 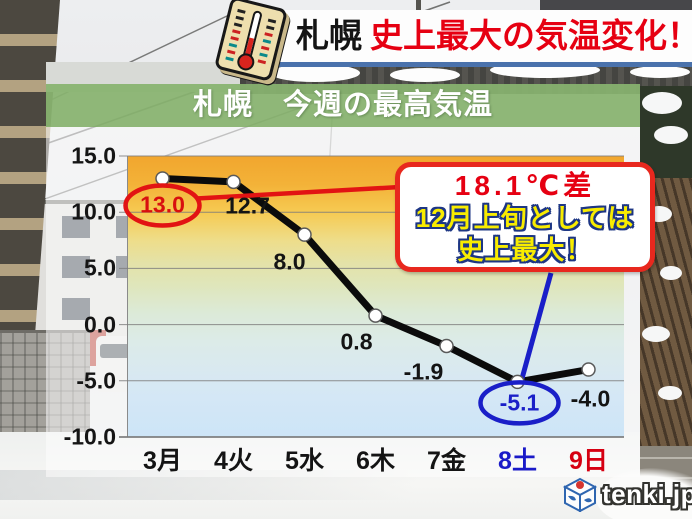 I want to click on data-point-label: 8.0, so click(x=289, y=261).